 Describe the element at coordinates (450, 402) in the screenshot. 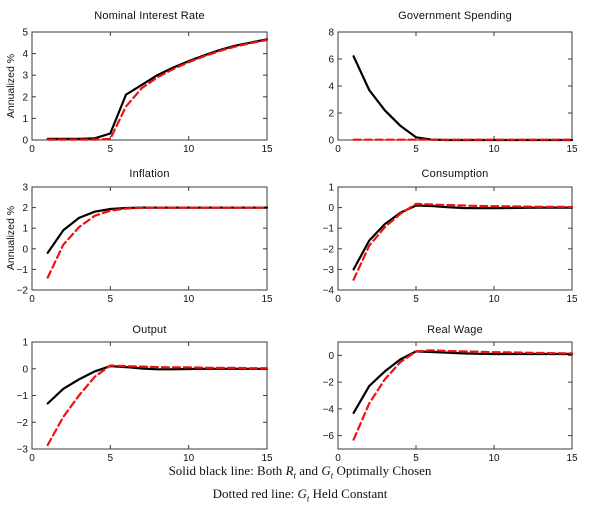

I see `plot-area-real-wage: 0 5 10 15 −6 −4 −2 0` at that location.